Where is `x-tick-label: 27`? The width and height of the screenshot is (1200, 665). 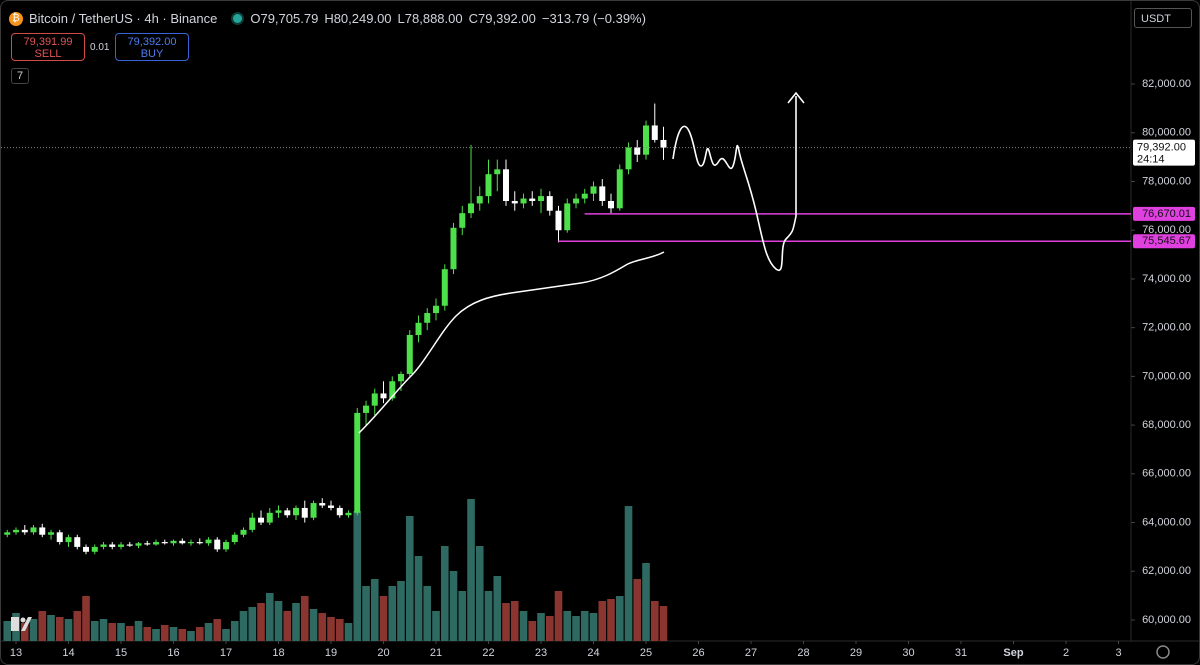
x-tick-label: 27 is located at coordinates (751, 653).